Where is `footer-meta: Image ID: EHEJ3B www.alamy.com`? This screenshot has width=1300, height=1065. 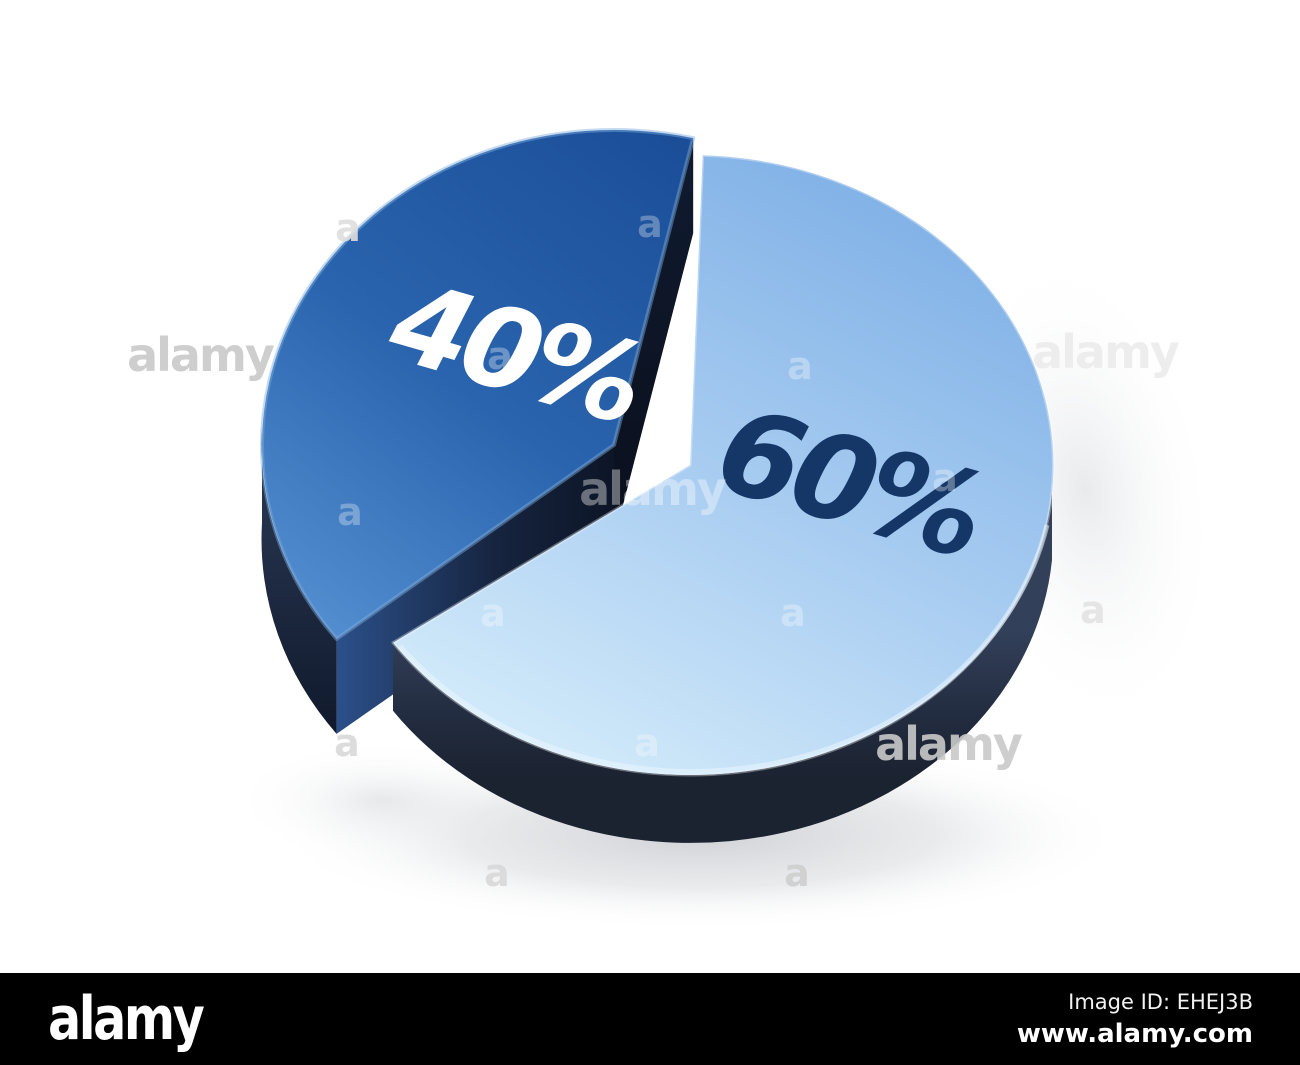
footer-meta: Image ID: EHEJ3B www.alamy.com is located at coordinates (1135, 1019).